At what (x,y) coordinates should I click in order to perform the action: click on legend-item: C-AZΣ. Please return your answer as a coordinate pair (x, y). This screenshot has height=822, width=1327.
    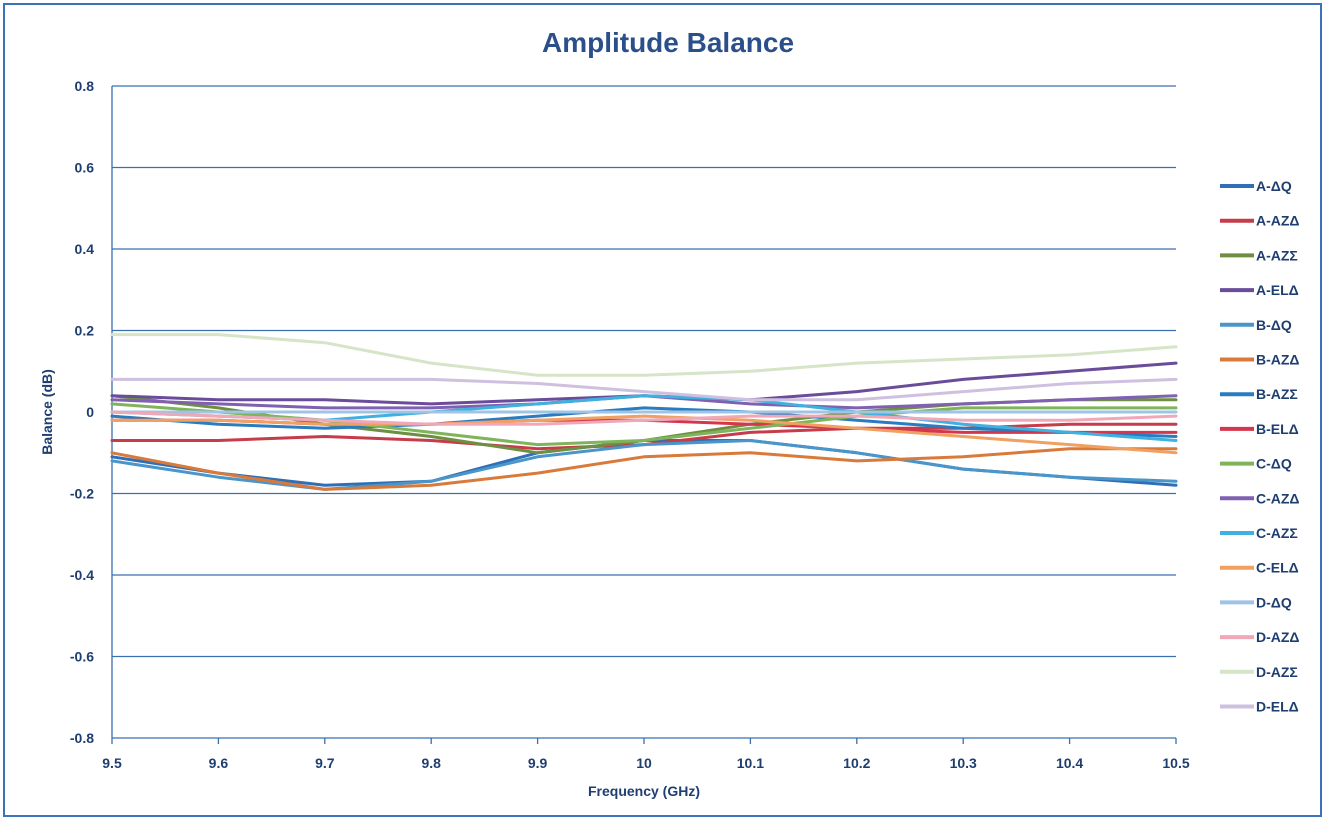
    Looking at the image, I should click on (1259, 533).